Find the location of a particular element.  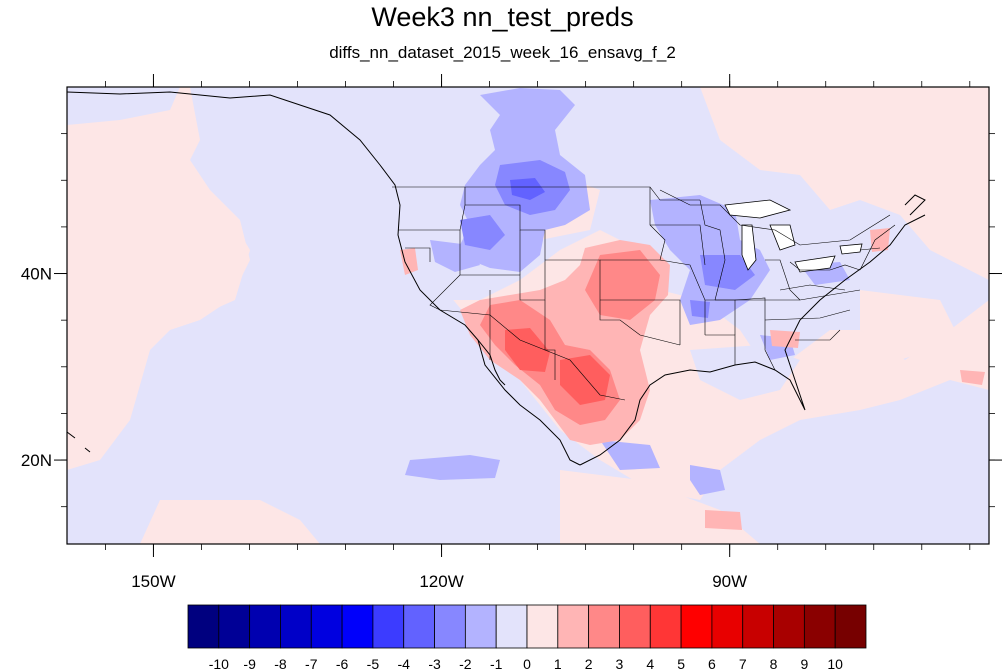

colorbar-labels: -10 -9 -8 -7 -6 -5 -4 -3 -2 -1 0 1 2 3 4 5 6 7 8 9 10 is located at coordinates (526, 664).